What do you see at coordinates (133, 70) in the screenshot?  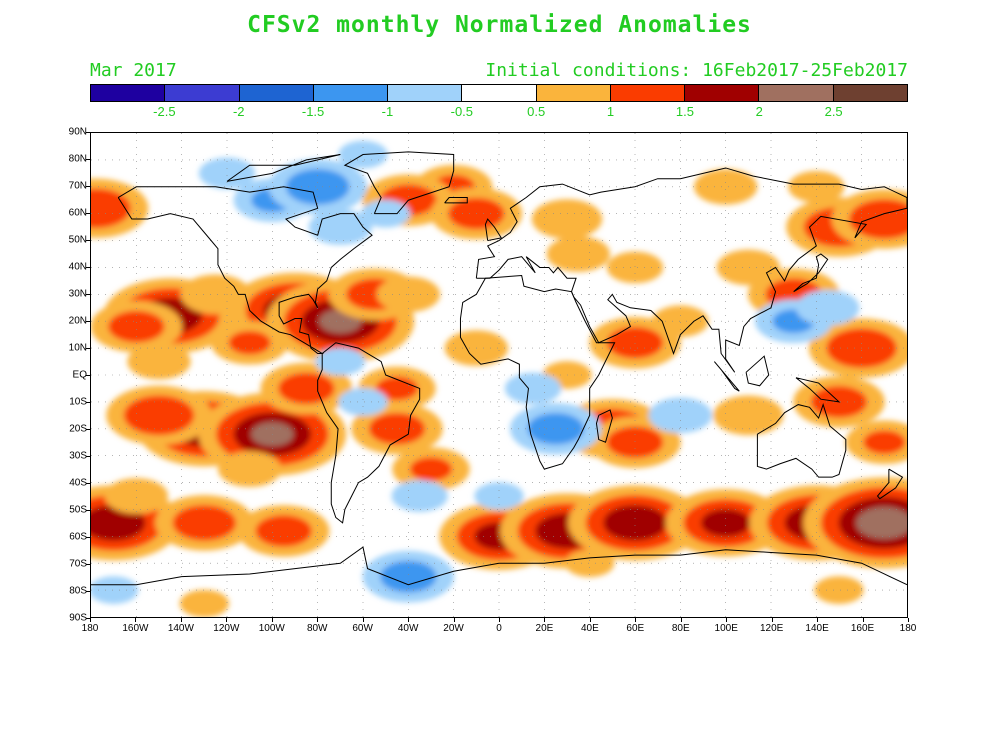 I see `forecast-month: Mar 2017` at bounding box center [133, 70].